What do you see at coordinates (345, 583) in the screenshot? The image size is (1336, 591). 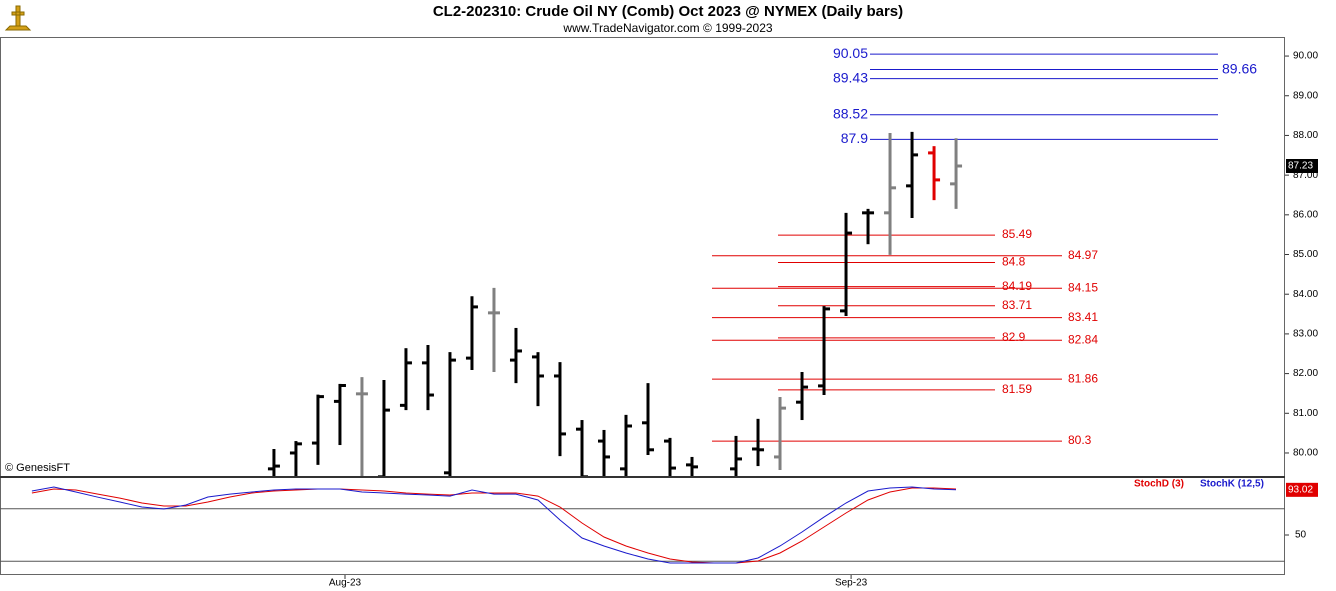 I see `x-tick-label: Aug-23` at bounding box center [345, 583].